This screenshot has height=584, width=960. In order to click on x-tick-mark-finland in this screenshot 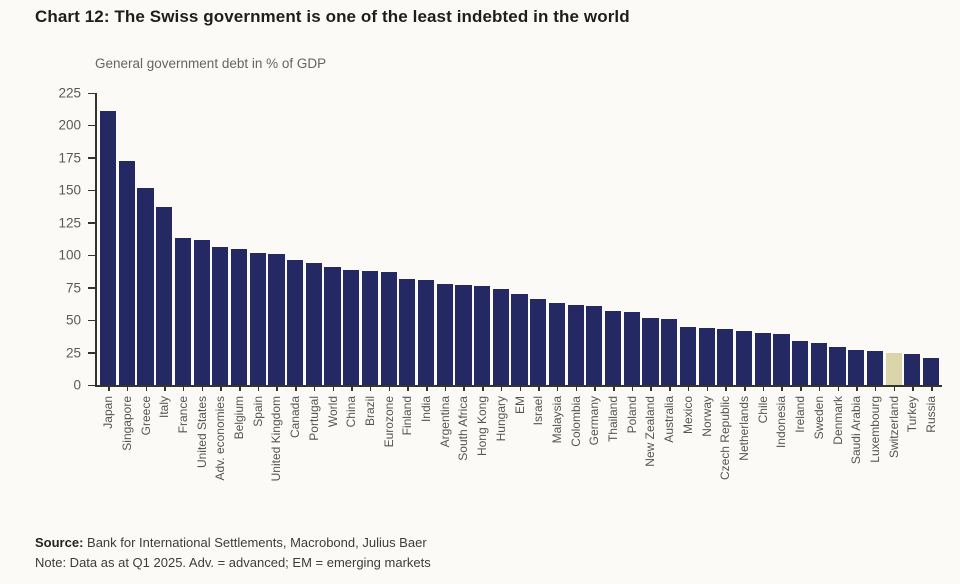, I will do `click(408, 388)`.